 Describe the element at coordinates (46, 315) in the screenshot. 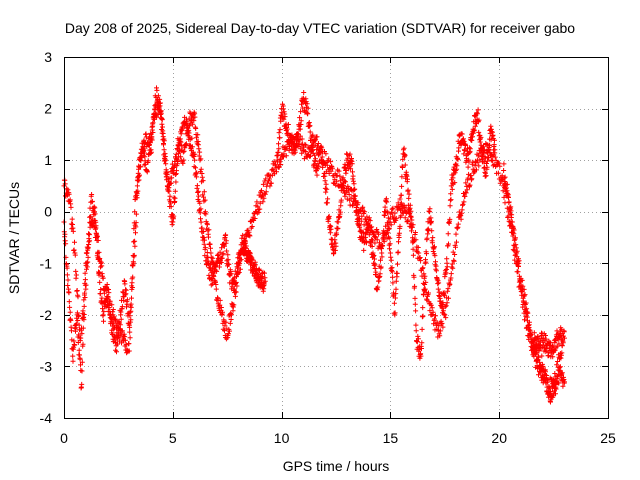

I see `y-tick-label: -2` at that location.